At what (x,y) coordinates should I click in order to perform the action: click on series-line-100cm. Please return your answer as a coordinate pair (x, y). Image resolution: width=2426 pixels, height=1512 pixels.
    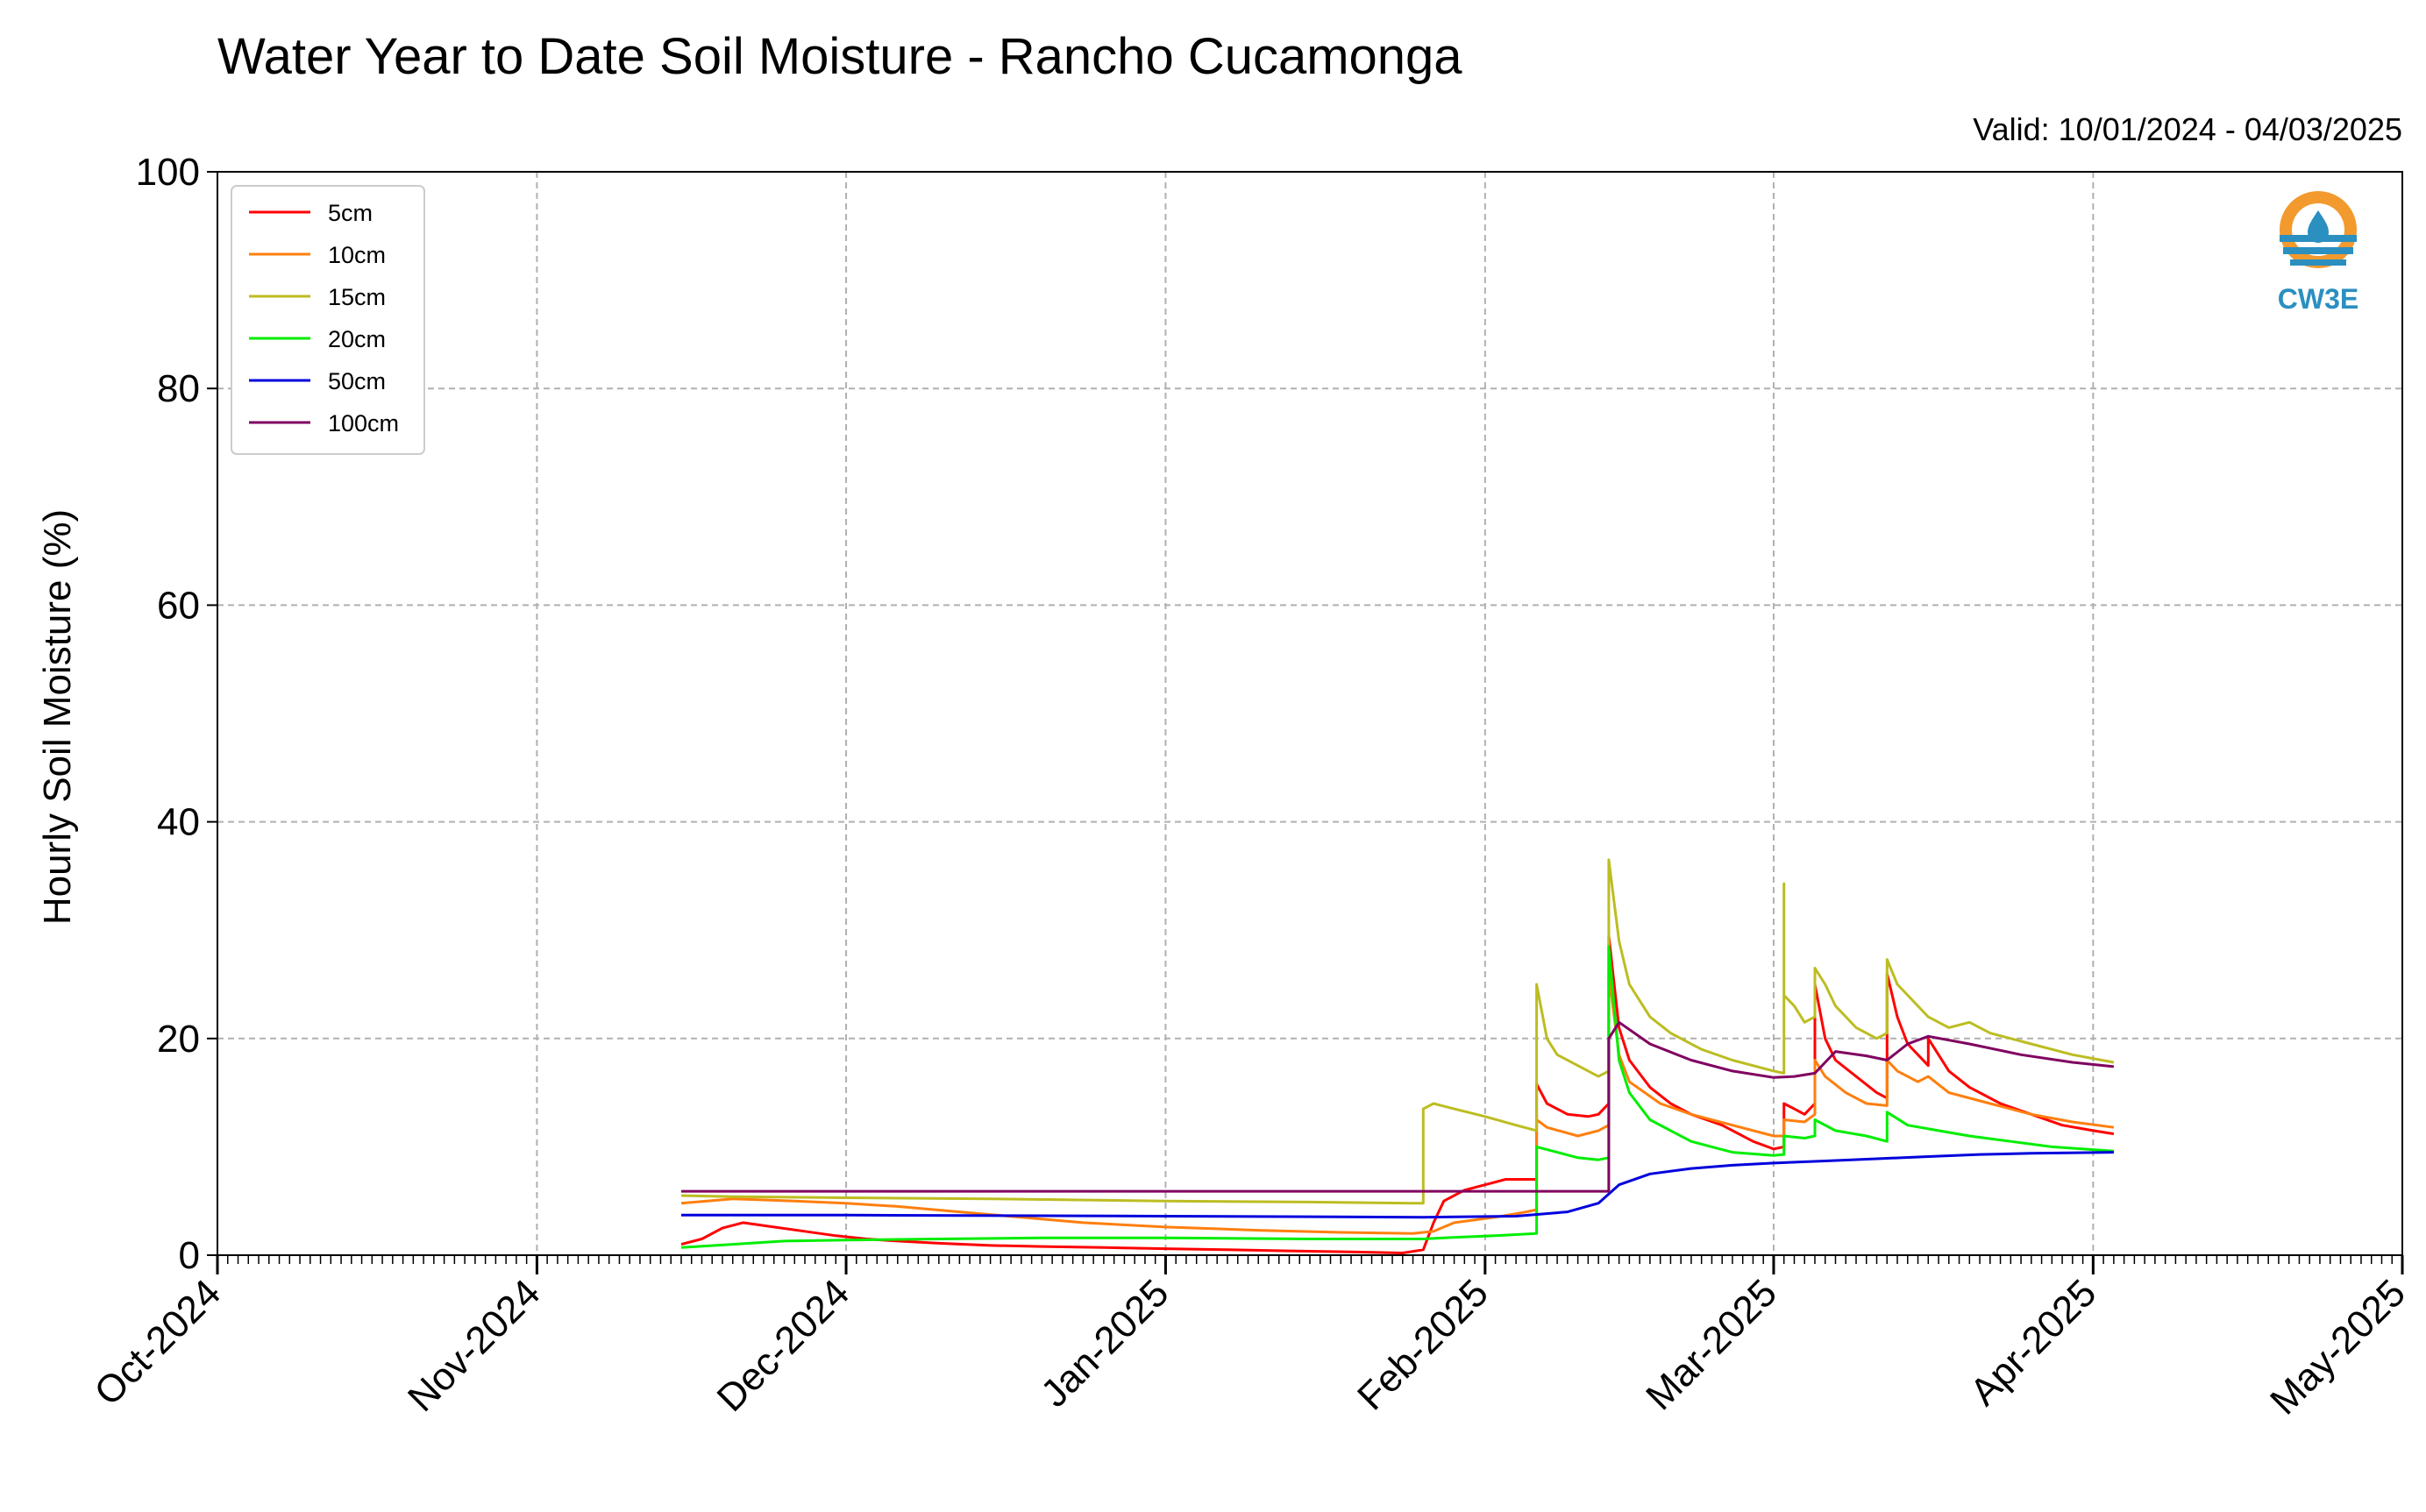
    Looking at the image, I should click on (1398, 1106).